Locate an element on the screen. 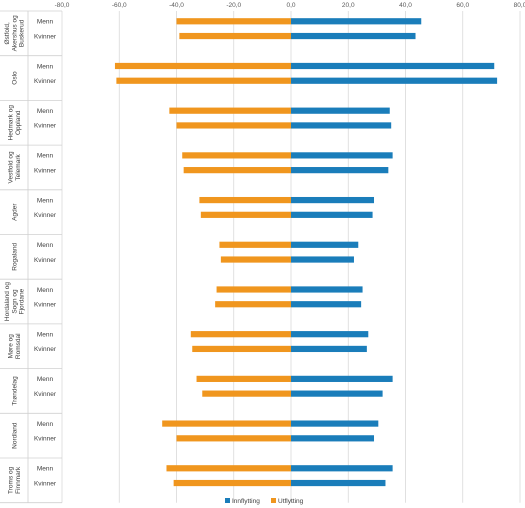 This screenshot has height=508, width=525. legend-label: Innflytting is located at coordinates (246, 501).